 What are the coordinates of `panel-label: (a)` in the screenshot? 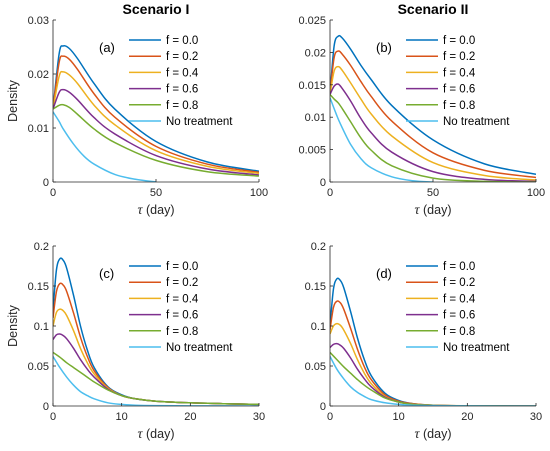 It's located at (107, 47).